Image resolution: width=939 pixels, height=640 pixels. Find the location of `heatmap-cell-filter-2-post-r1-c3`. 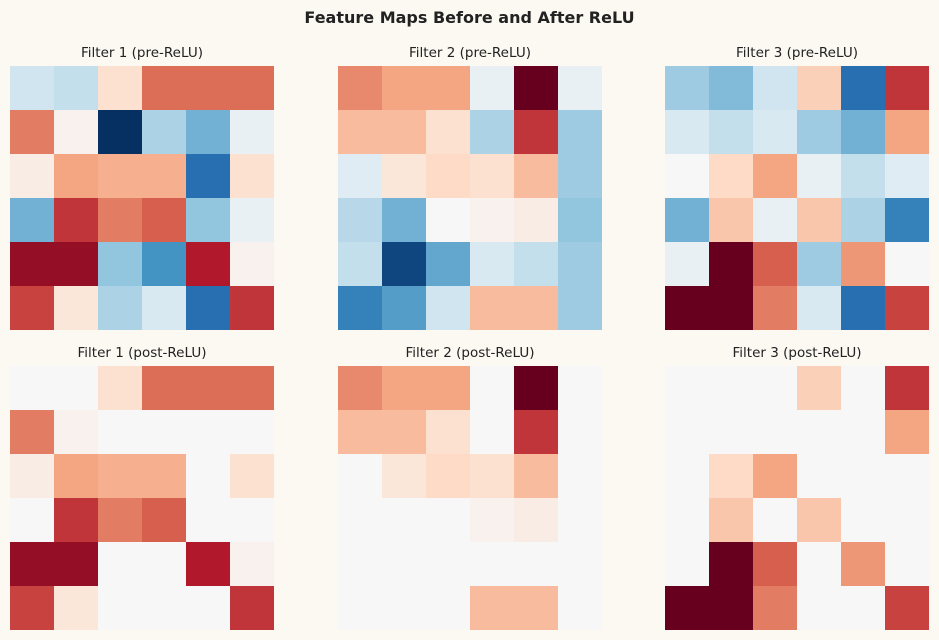

heatmap-cell-filter-2-post-r1-c3 is located at coordinates (492, 432).